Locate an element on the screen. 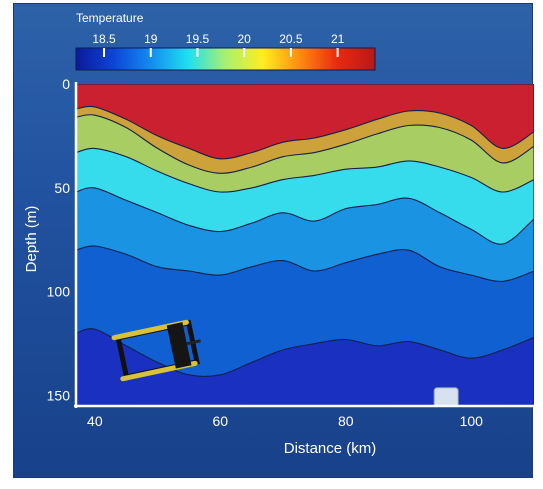 The image size is (543, 489). x-axis-ticks: 40 60 80 100 is located at coordinates (285, 421).